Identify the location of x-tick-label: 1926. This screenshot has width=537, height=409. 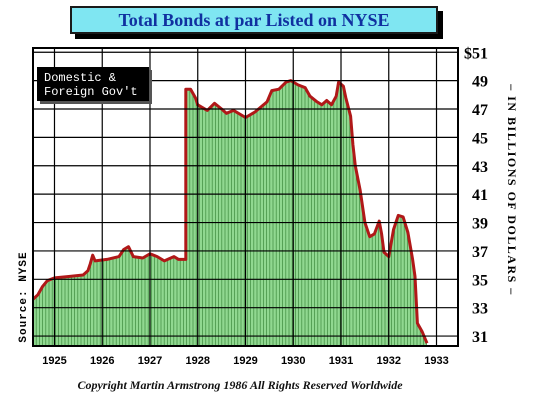
(102, 361).